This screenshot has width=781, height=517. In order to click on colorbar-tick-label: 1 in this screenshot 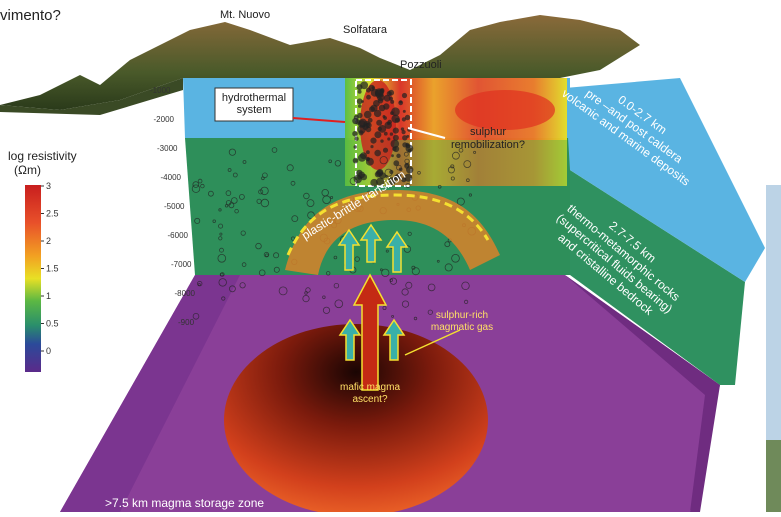, I will do `click(48, 296)`.